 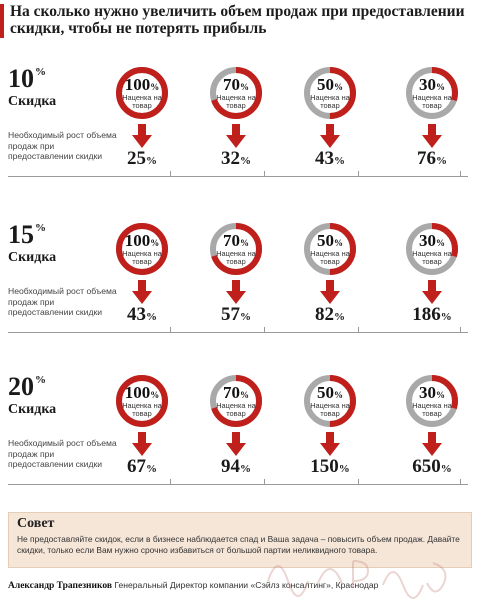 What do you see at coordinates (330, 314) in the screenshot?
I see `required-growth-value: 82%` at bounding box center [330, 314].